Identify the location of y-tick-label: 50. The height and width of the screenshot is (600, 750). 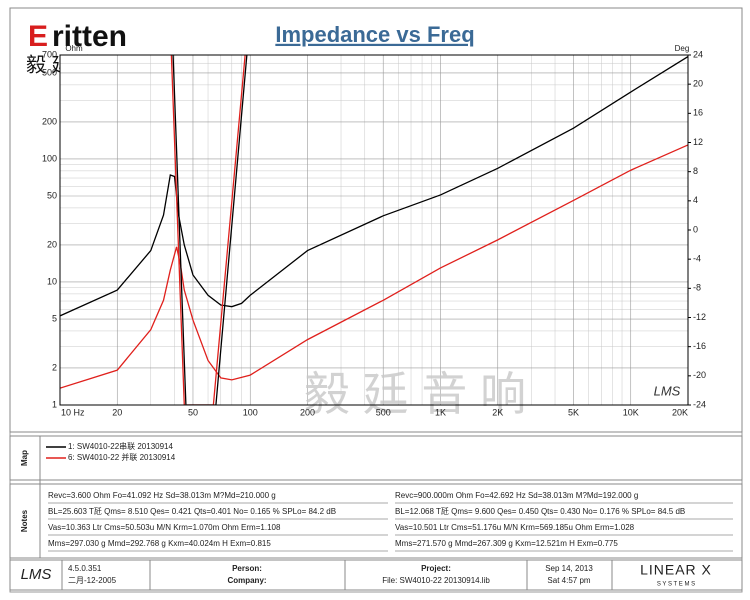
(52, 195).